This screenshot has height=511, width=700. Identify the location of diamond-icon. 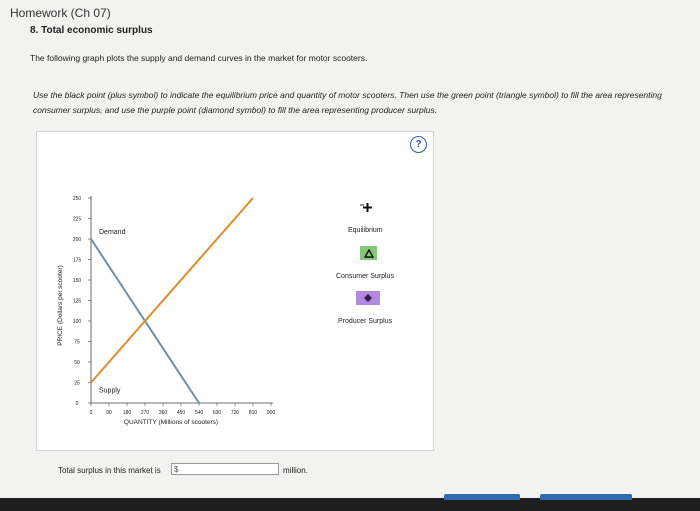
(368, 298).